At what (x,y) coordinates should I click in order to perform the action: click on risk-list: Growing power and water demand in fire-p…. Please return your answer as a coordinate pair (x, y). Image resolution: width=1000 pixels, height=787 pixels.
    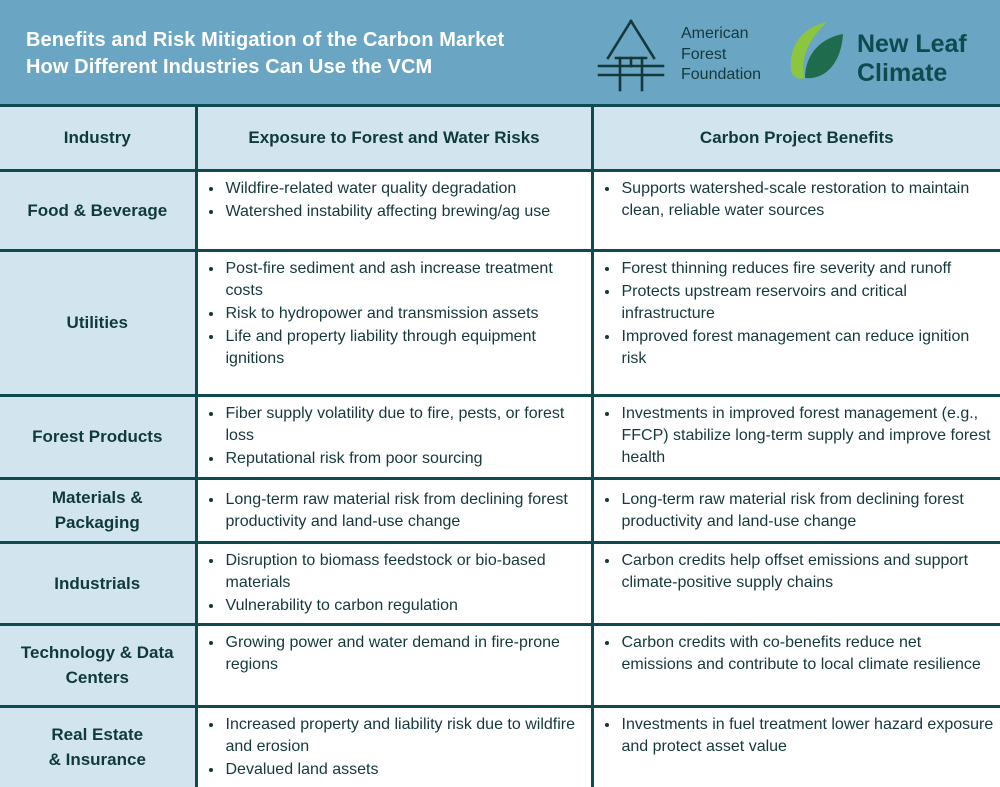
    Looking at the image, I should click on (394, 654).